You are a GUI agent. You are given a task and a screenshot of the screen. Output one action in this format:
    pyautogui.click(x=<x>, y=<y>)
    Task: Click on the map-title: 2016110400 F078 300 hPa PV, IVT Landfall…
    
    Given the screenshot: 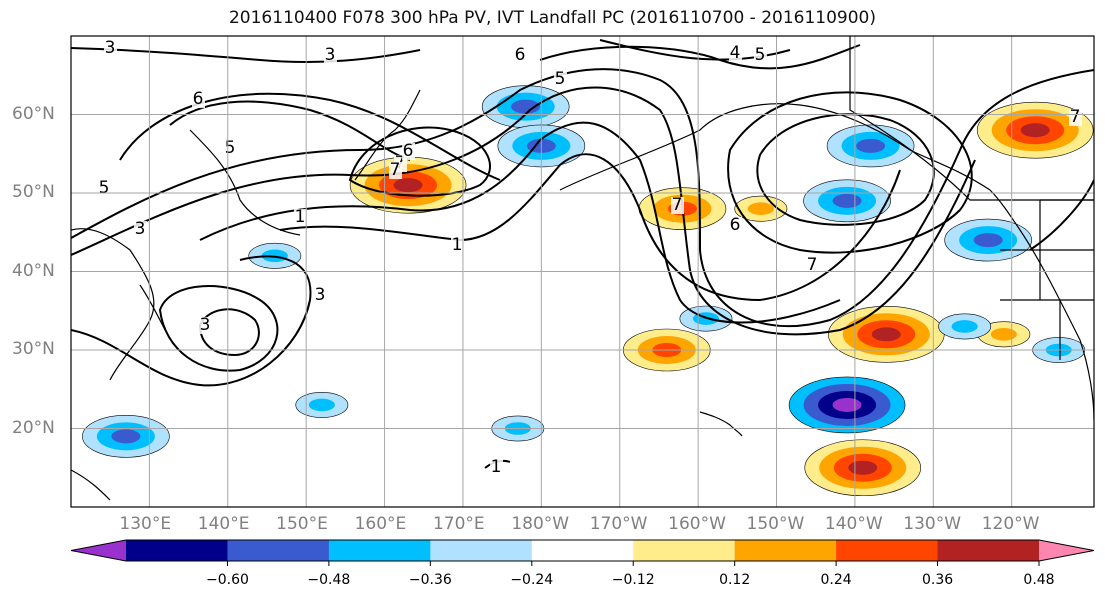 What is the action you would take?
    pyautogui.click(x=552, y=18)
    